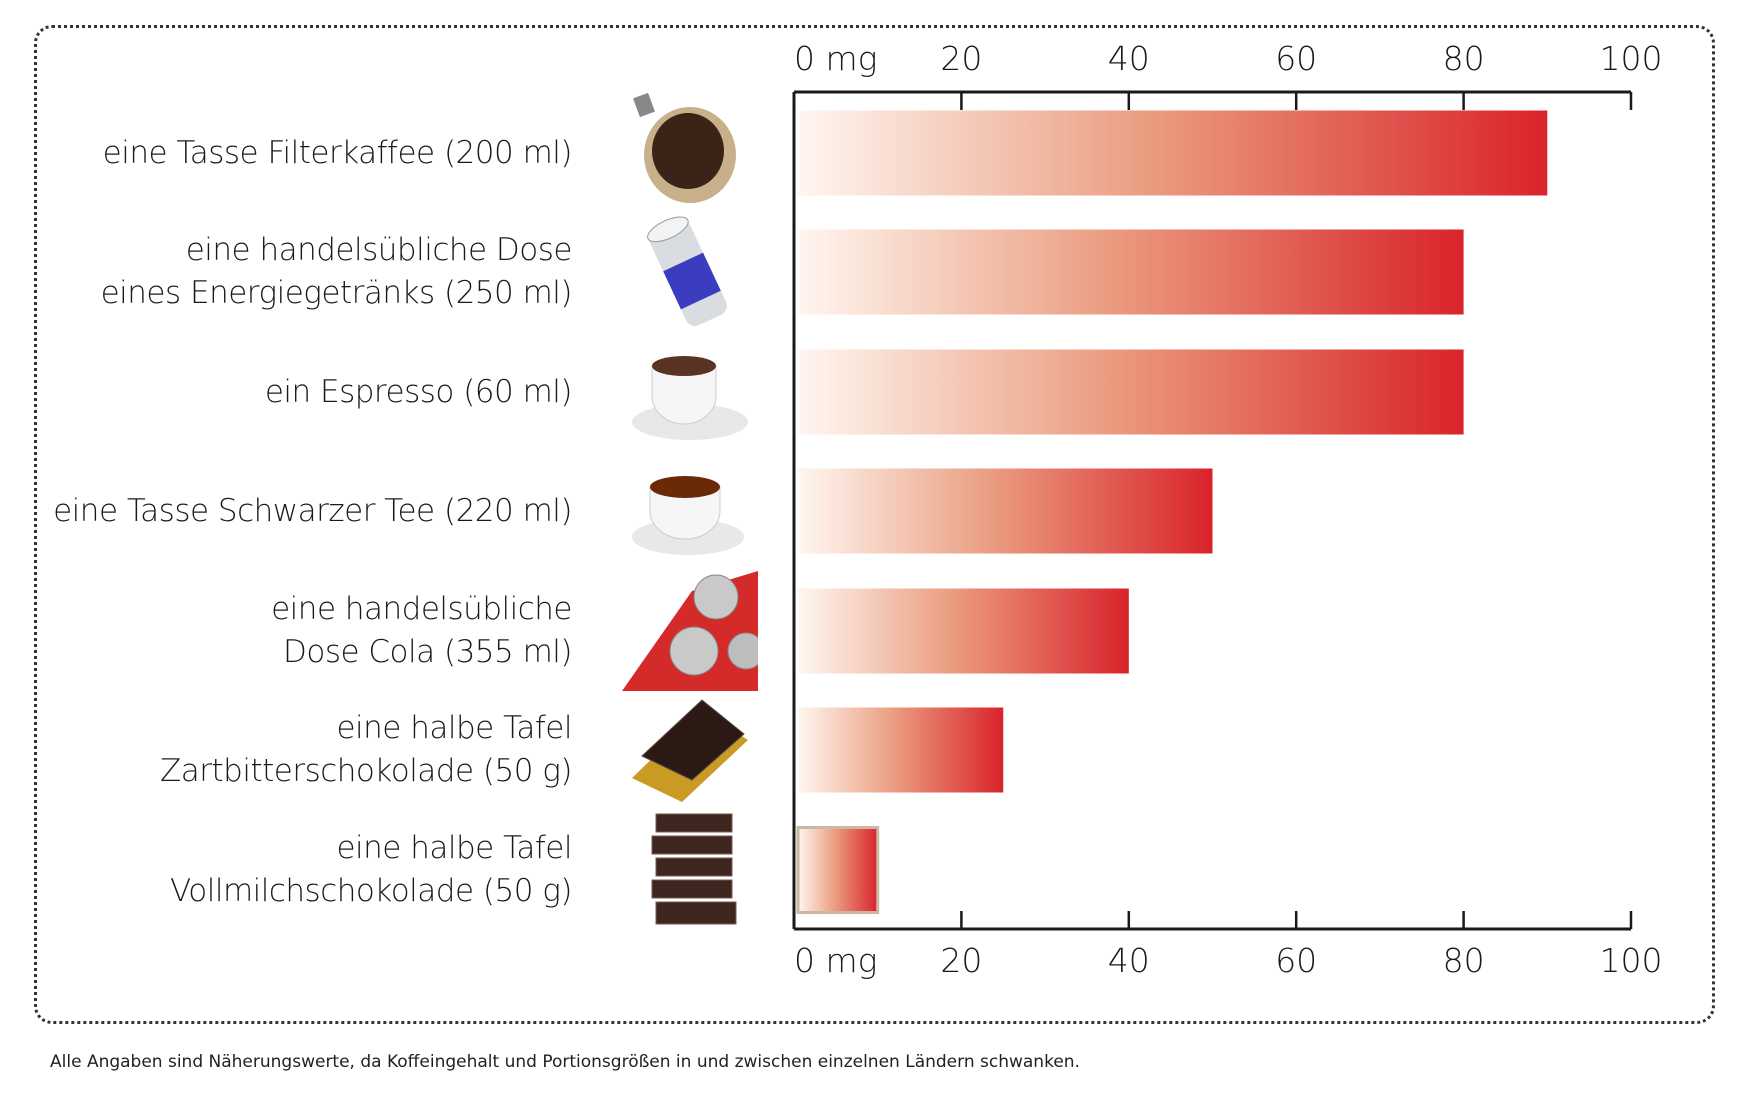 Image resolution: width=1750 pixels, height=1102 pixels. I want to click on category-label-line: Dose Cola (355 ml), so click(427, 652).